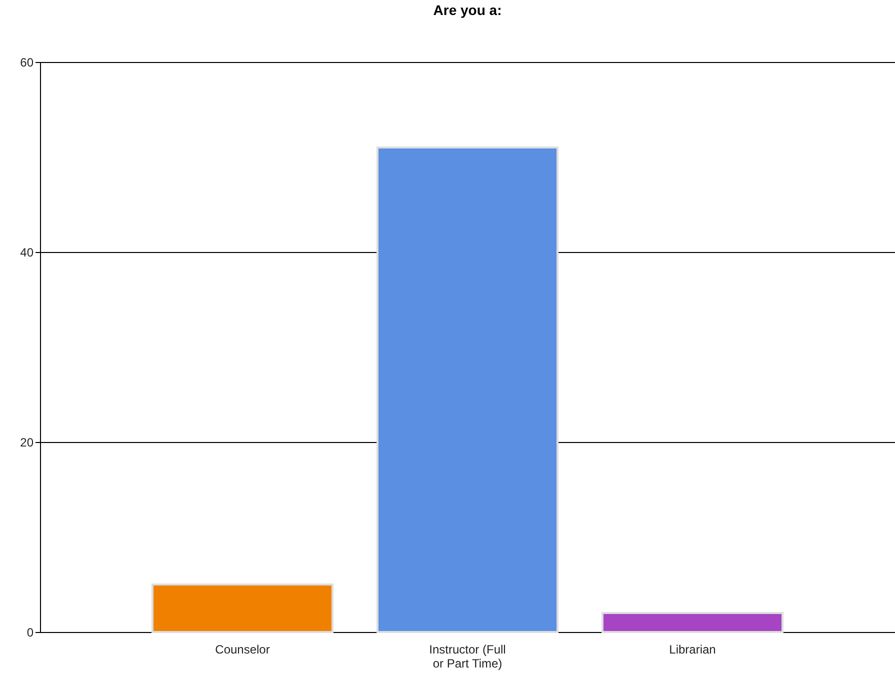 The image size is (895, 683). I want to click on y-tick-label: 20, so click(27, 443).